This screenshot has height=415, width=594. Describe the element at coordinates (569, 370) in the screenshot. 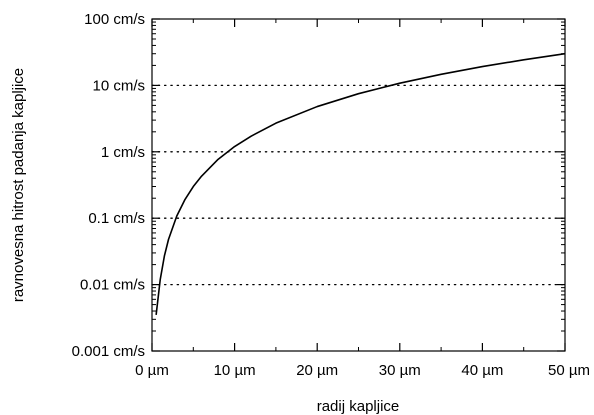

I see `x-tick-label: 50 µm` at that location.